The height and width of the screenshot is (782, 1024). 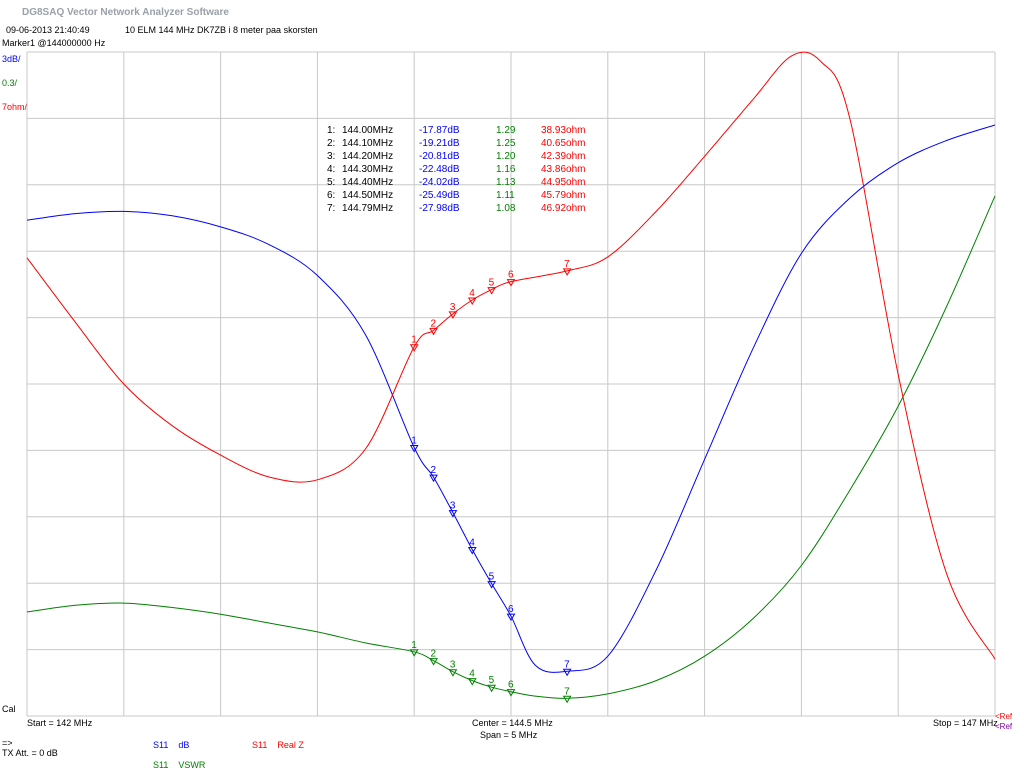 What do you see at coordinates (965, 723) in the screenshot?
I see `stop-frequency: Stop = 147 MHz` at bounding box center [965, 723].